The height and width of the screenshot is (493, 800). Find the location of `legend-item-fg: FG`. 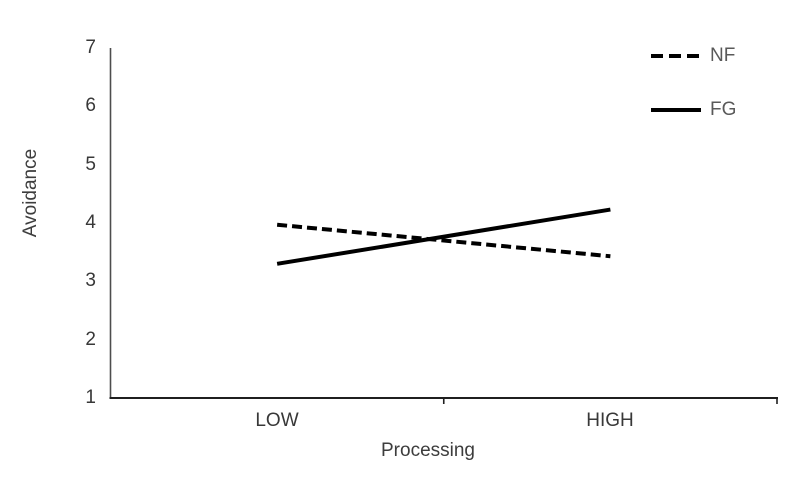

legend-item-fg: FG is located at coordinates (693, 110).